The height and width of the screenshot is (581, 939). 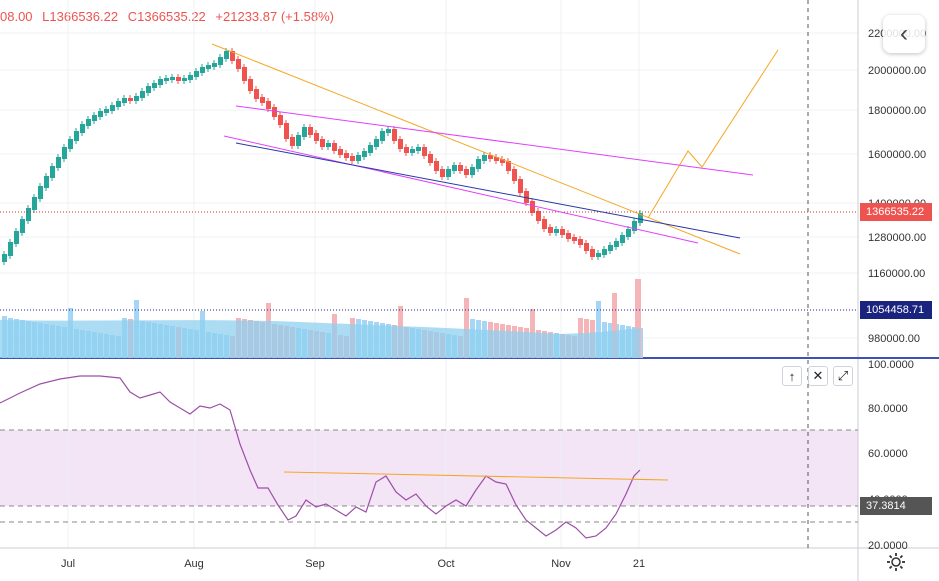 I want to click on trendline-pink-lower, so click(x=461, y=189).